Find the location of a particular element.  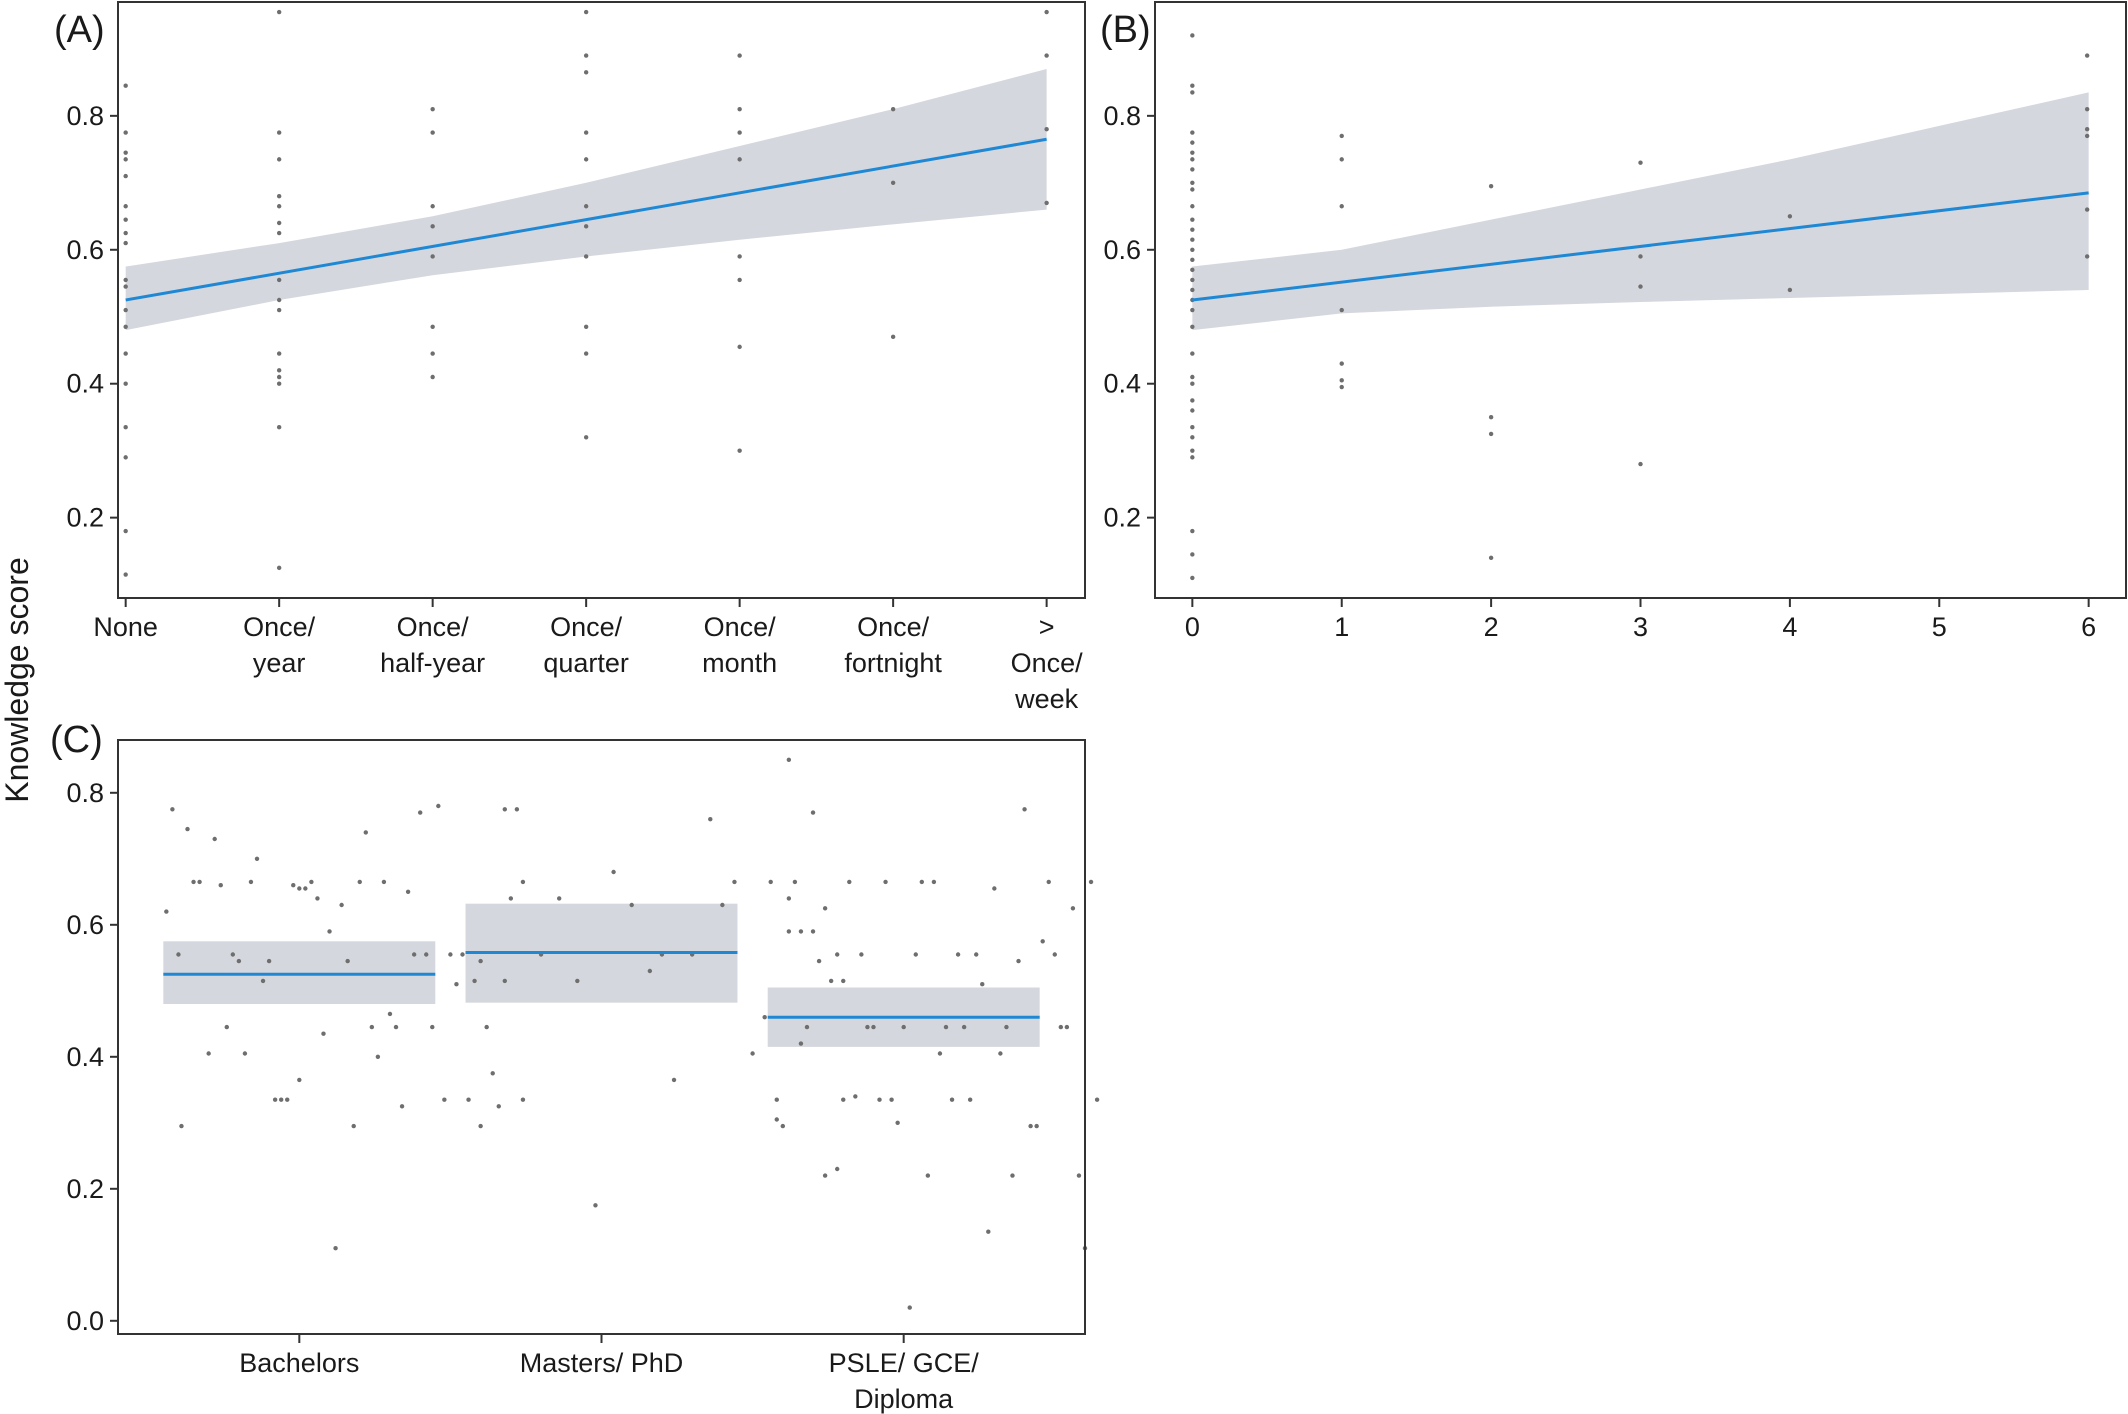

x-tick-label: 6 is located at coordinates (2088, 627).